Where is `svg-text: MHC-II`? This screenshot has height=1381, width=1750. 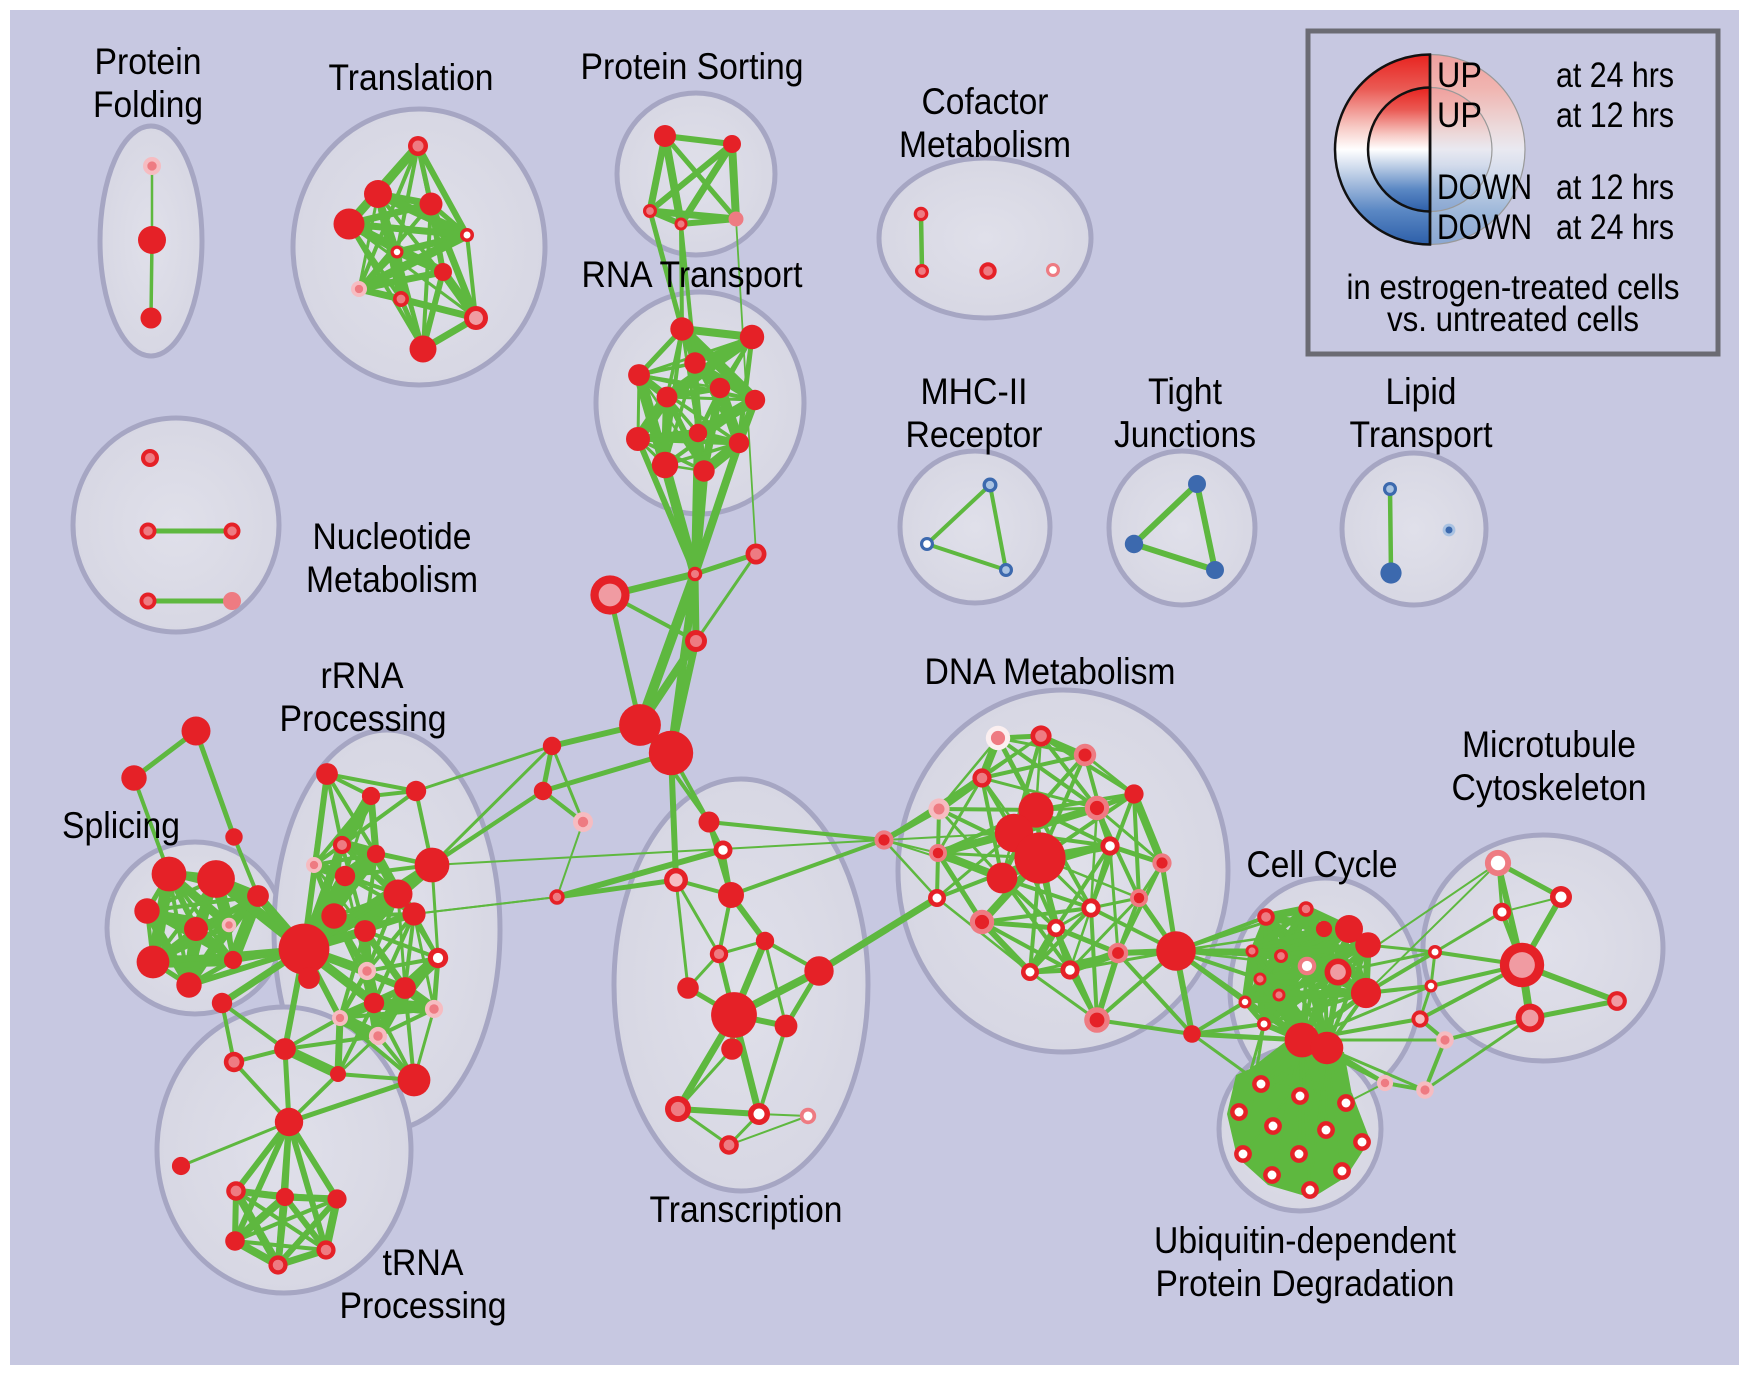
svg-text: MHC-II is located at coordinates (974, 391).